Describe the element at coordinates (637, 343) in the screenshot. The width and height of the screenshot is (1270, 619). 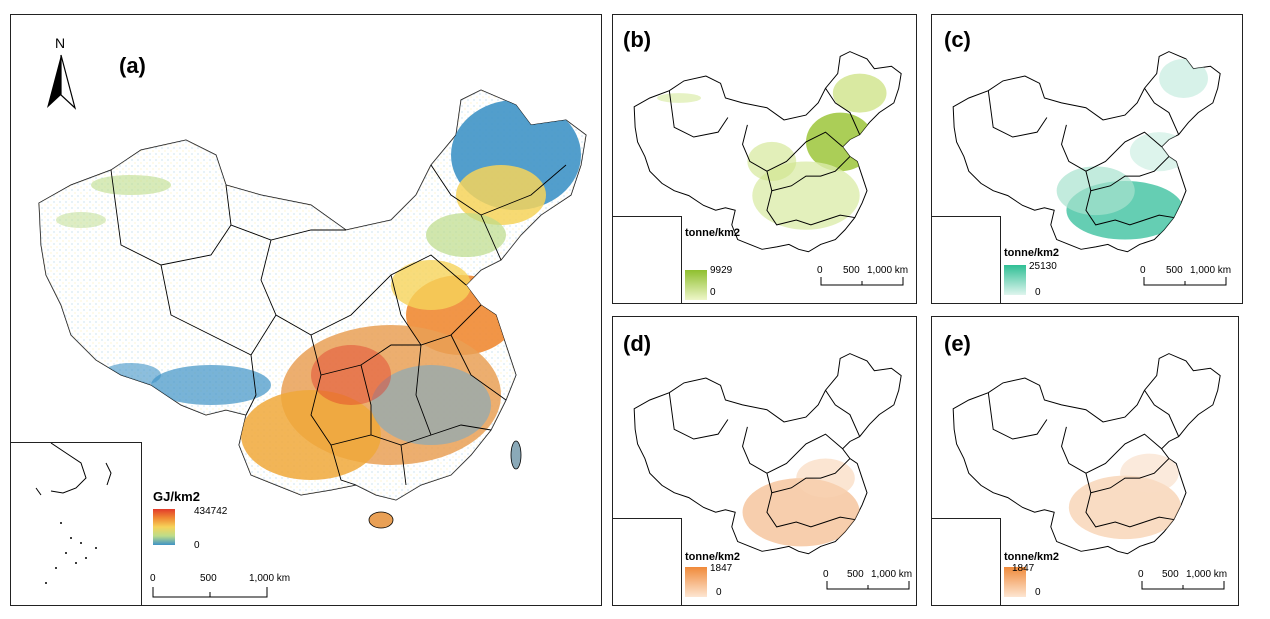
I see `panel-label-d: (d)` at that location.